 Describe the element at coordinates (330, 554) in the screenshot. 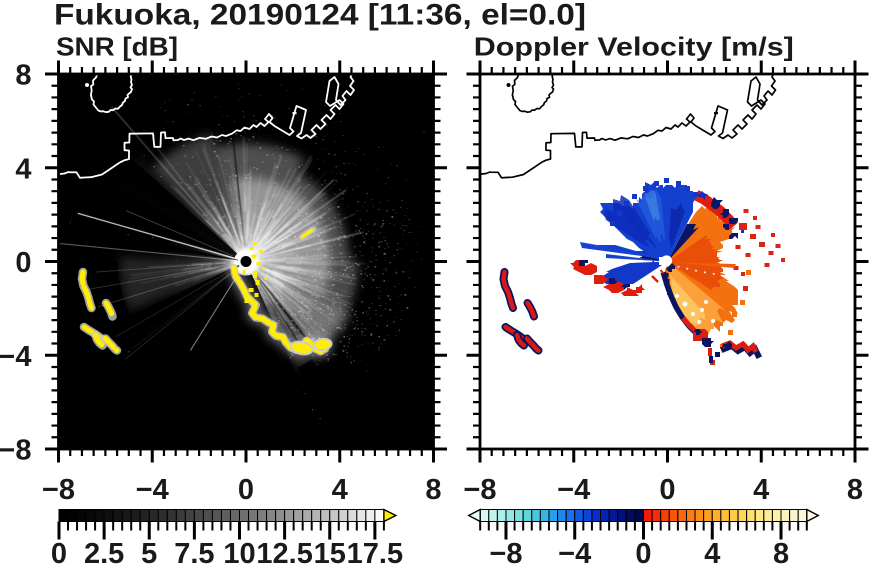

I see `svg-text: 15` at that location.